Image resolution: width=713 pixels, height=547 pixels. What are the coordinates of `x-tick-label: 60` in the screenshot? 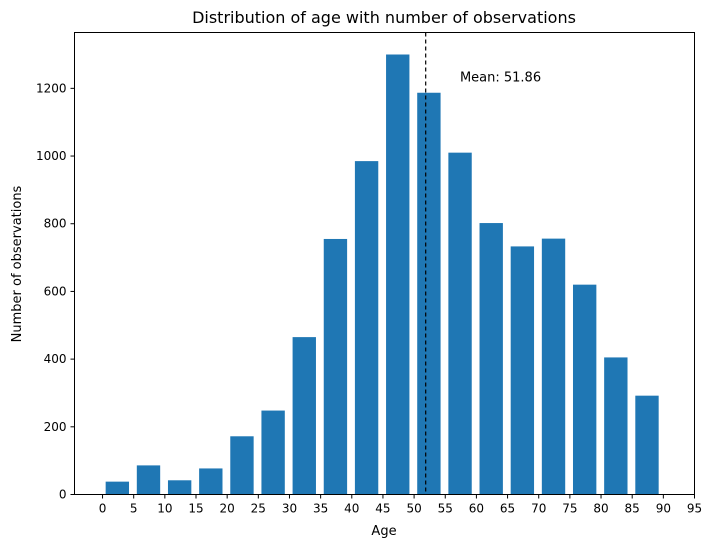 It's located at (476, 509).